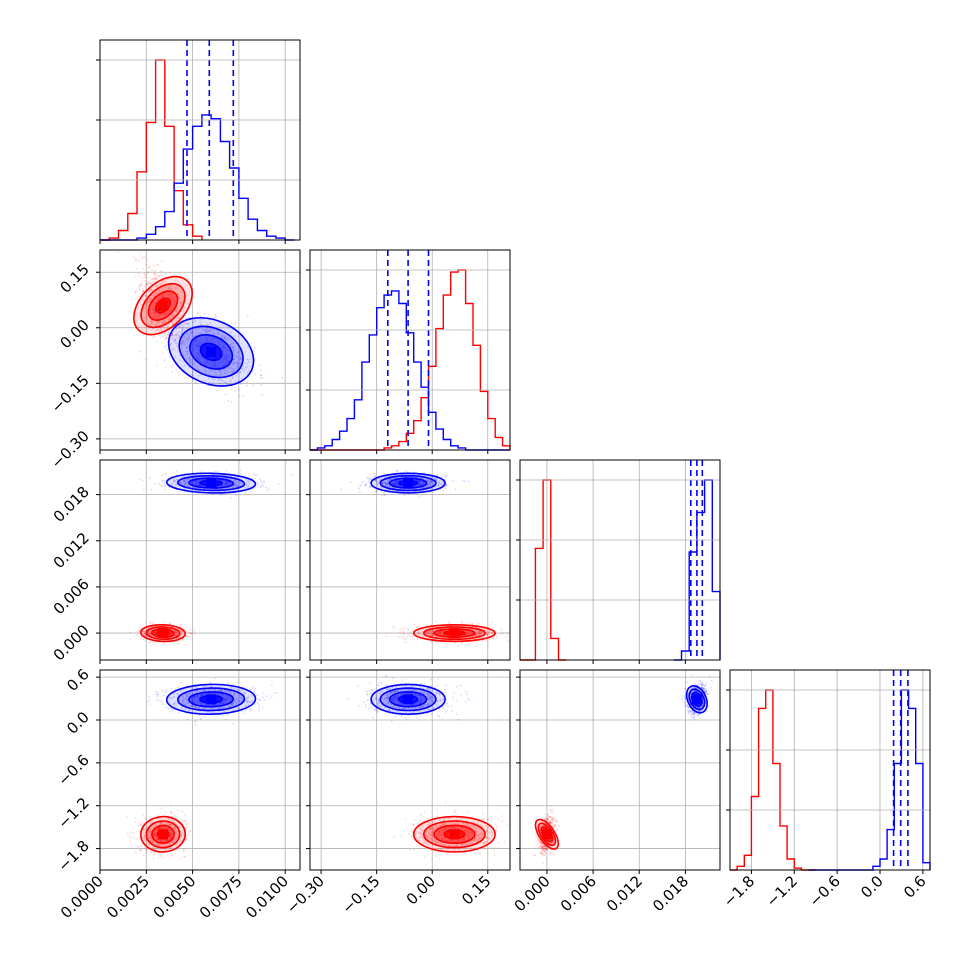  What do you see at coordinates (454, 633) in the screenshot?
I see `red-peak` at bounding box center [454, 633].